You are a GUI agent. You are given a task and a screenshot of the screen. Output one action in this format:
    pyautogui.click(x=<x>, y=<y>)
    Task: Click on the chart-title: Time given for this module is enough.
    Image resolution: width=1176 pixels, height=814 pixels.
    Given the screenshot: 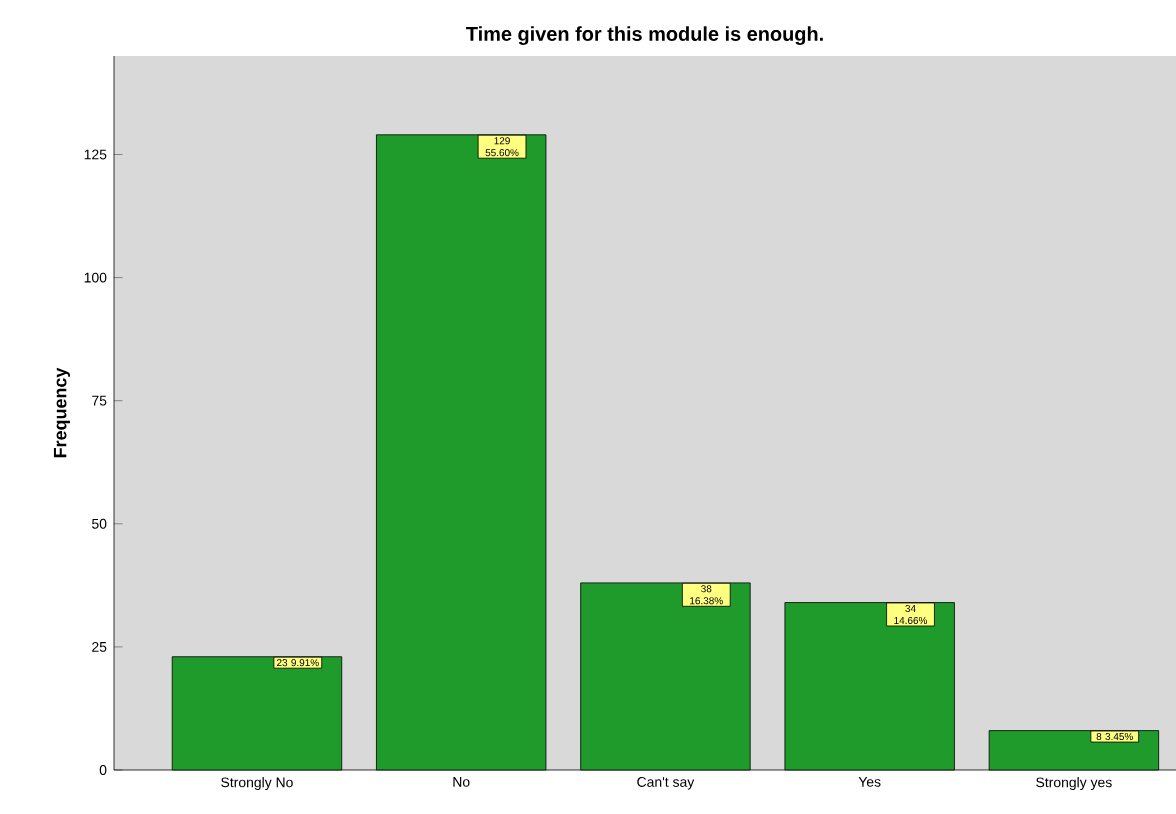 What is the action you would take?
    pyautogui.click(x=644, y=35)
    